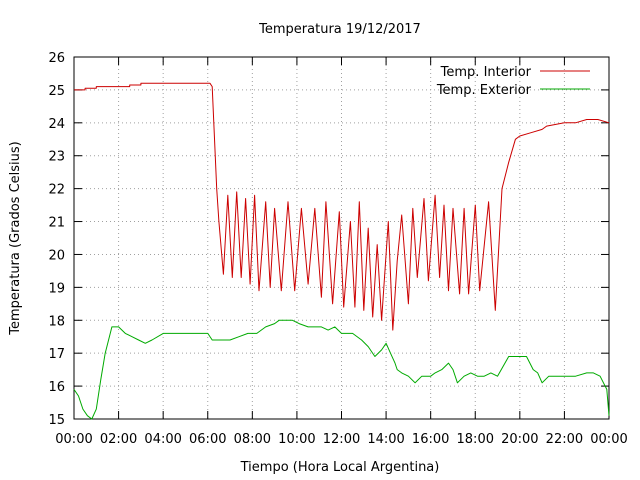 This screenshot has height=480, width=640. I want to click on y-tick-label: 17, so click(56, 354).